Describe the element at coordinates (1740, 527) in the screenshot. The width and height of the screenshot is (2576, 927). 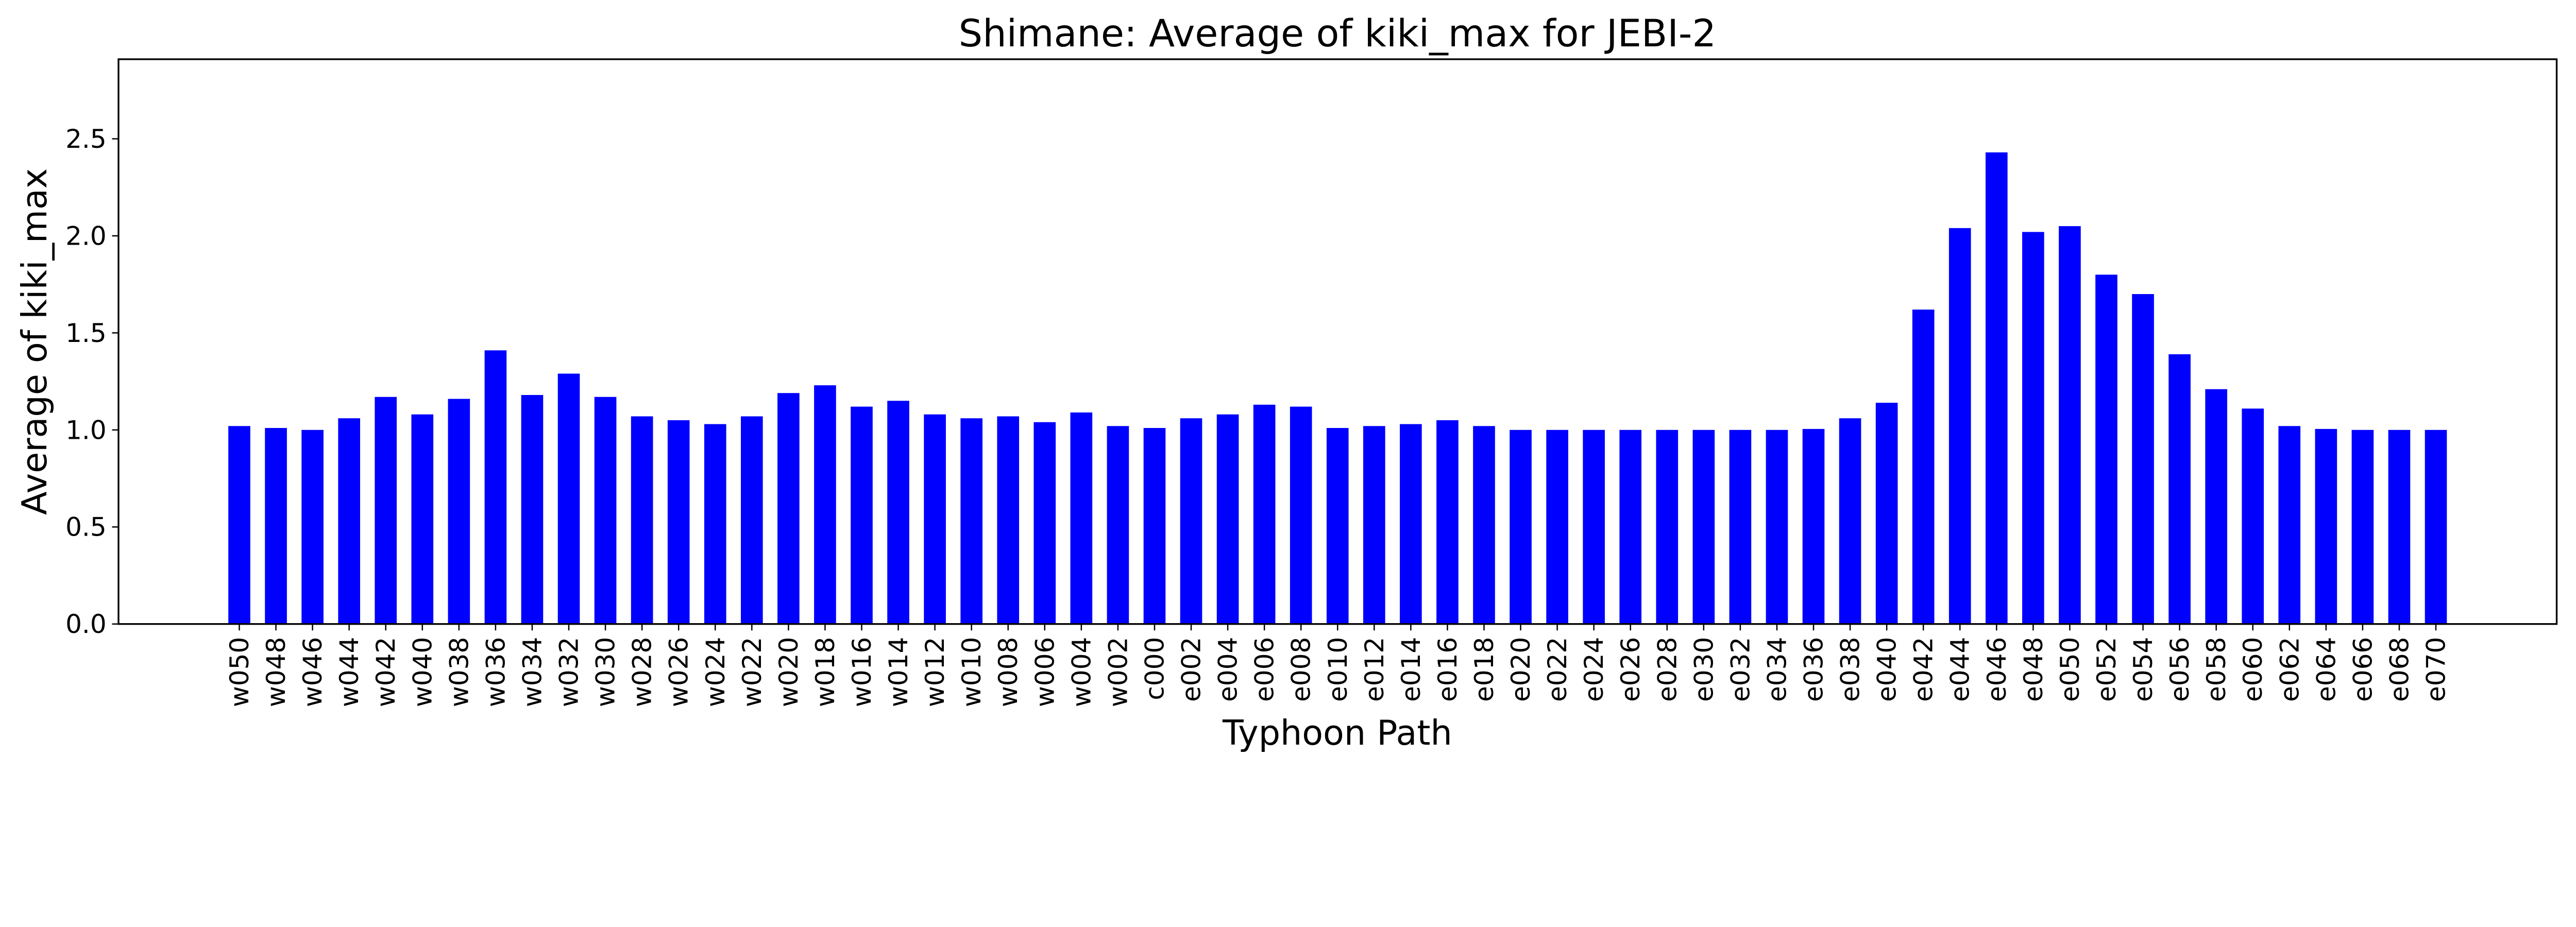
I see `bar-e032` at that location.